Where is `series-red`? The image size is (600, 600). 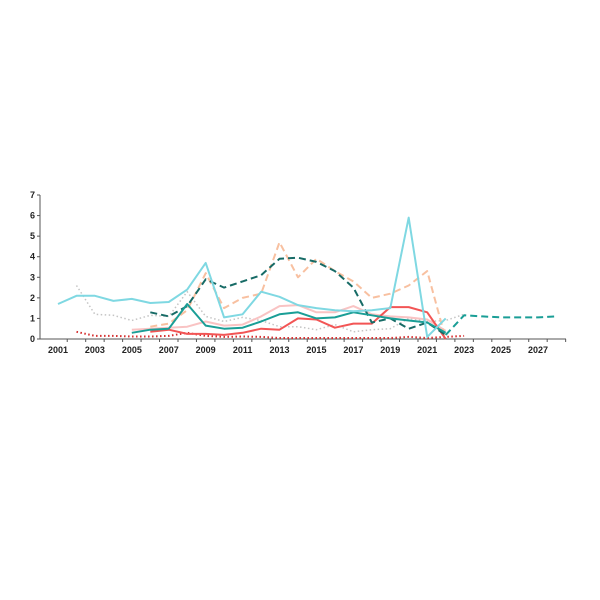 series-red is located at coordinates (298, 323).